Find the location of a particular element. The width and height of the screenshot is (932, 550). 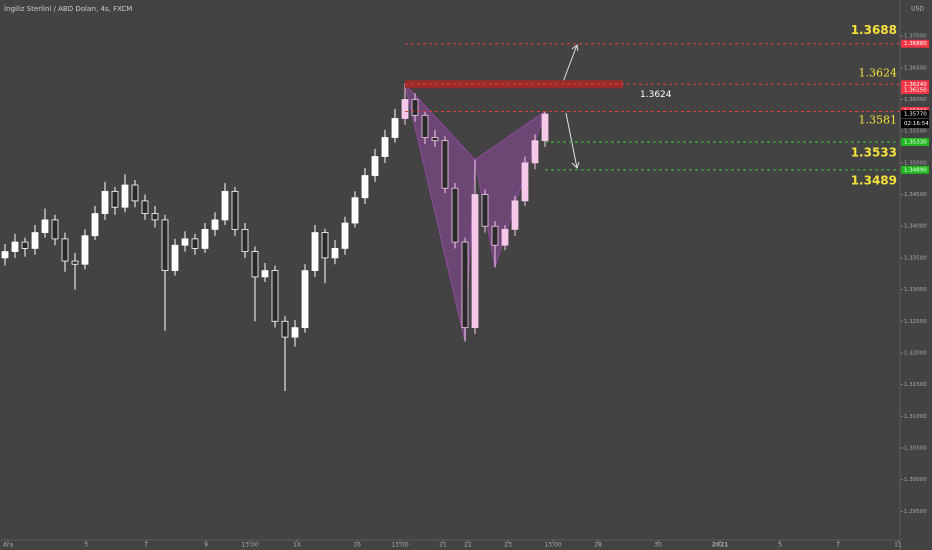

y-unit: USD is located at coordinates (917, 9).